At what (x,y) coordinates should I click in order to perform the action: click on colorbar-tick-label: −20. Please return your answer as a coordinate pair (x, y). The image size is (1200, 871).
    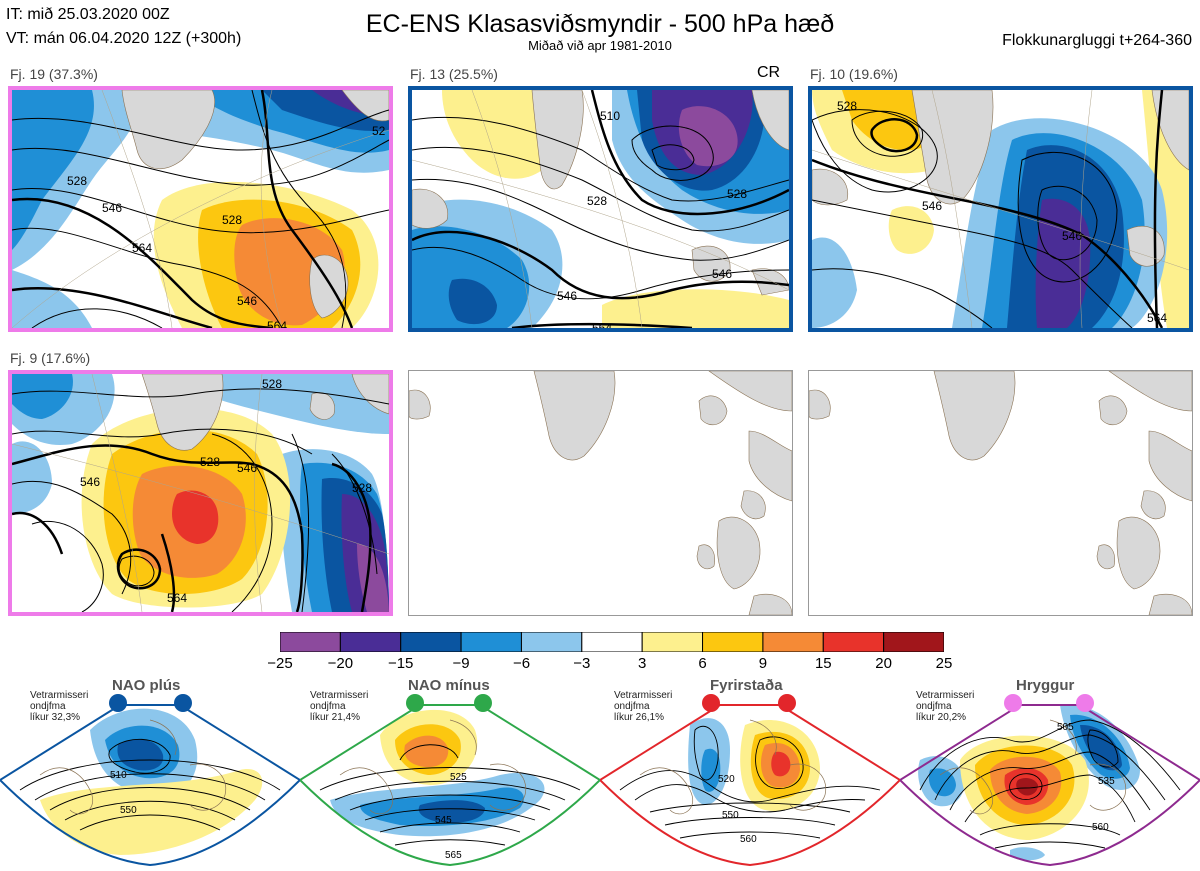
    Looking at the image, I should click on (340, 663).